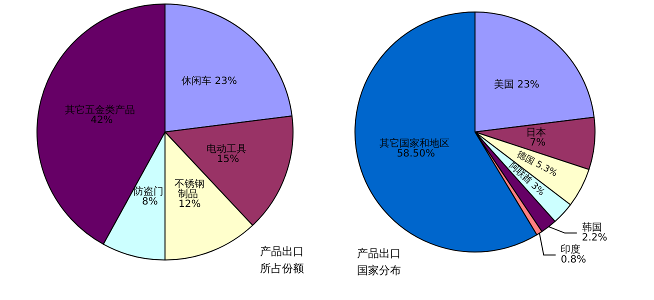 The height and width of the screenshot is (300, 654). What do you see at coordinates (595, 238) in the screenshot?
I see `data-label: 2.2%` at bounding box center [595, 238].